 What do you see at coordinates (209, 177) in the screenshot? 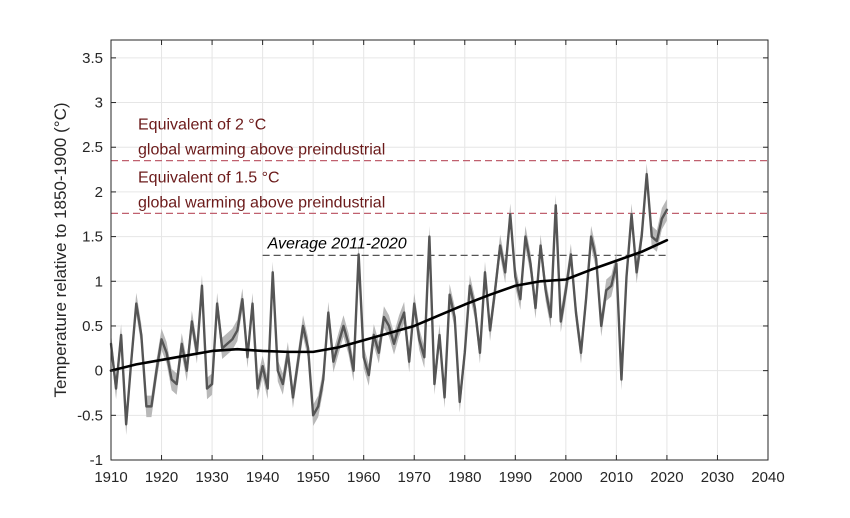
I see `annotation-label: Equivalent of 1.5 °C` at bounding box center [209, 177].